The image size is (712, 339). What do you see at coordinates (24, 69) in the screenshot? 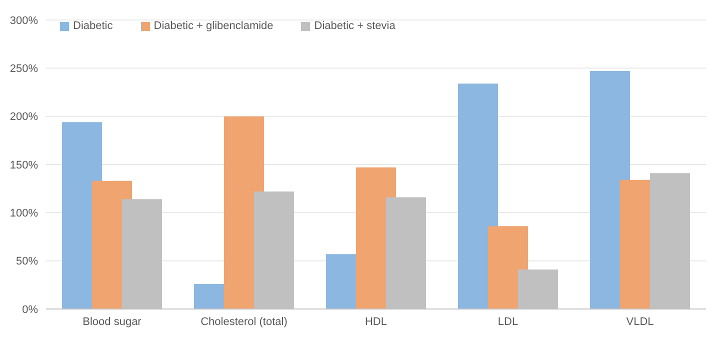
I see `y-tick-label: 250%` at bounding box center [24, 69].